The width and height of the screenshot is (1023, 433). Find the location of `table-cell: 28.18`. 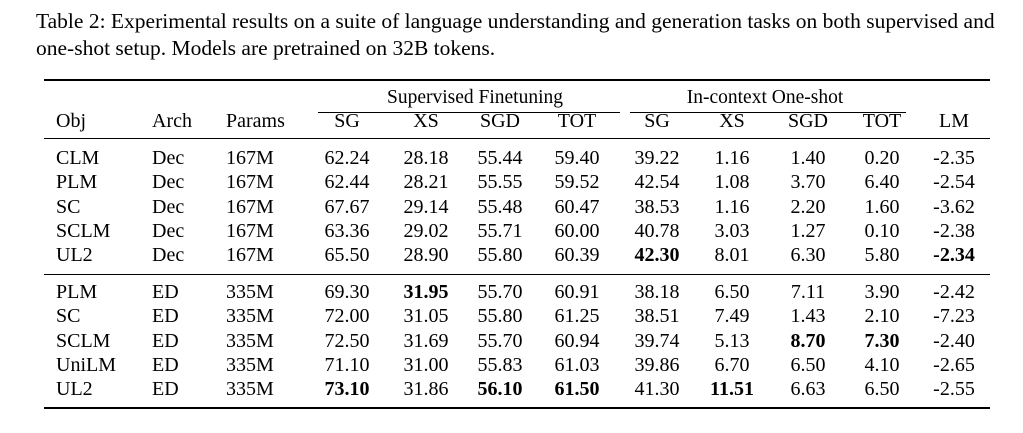

table-cell: 28.18 is located at coordinates (426, 158).